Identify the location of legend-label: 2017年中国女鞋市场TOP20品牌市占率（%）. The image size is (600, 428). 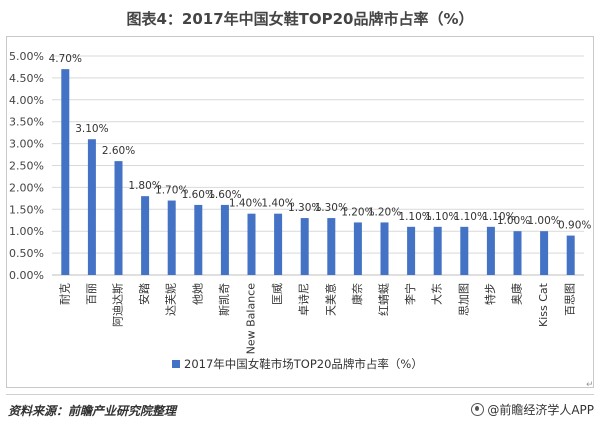
(303, 364).